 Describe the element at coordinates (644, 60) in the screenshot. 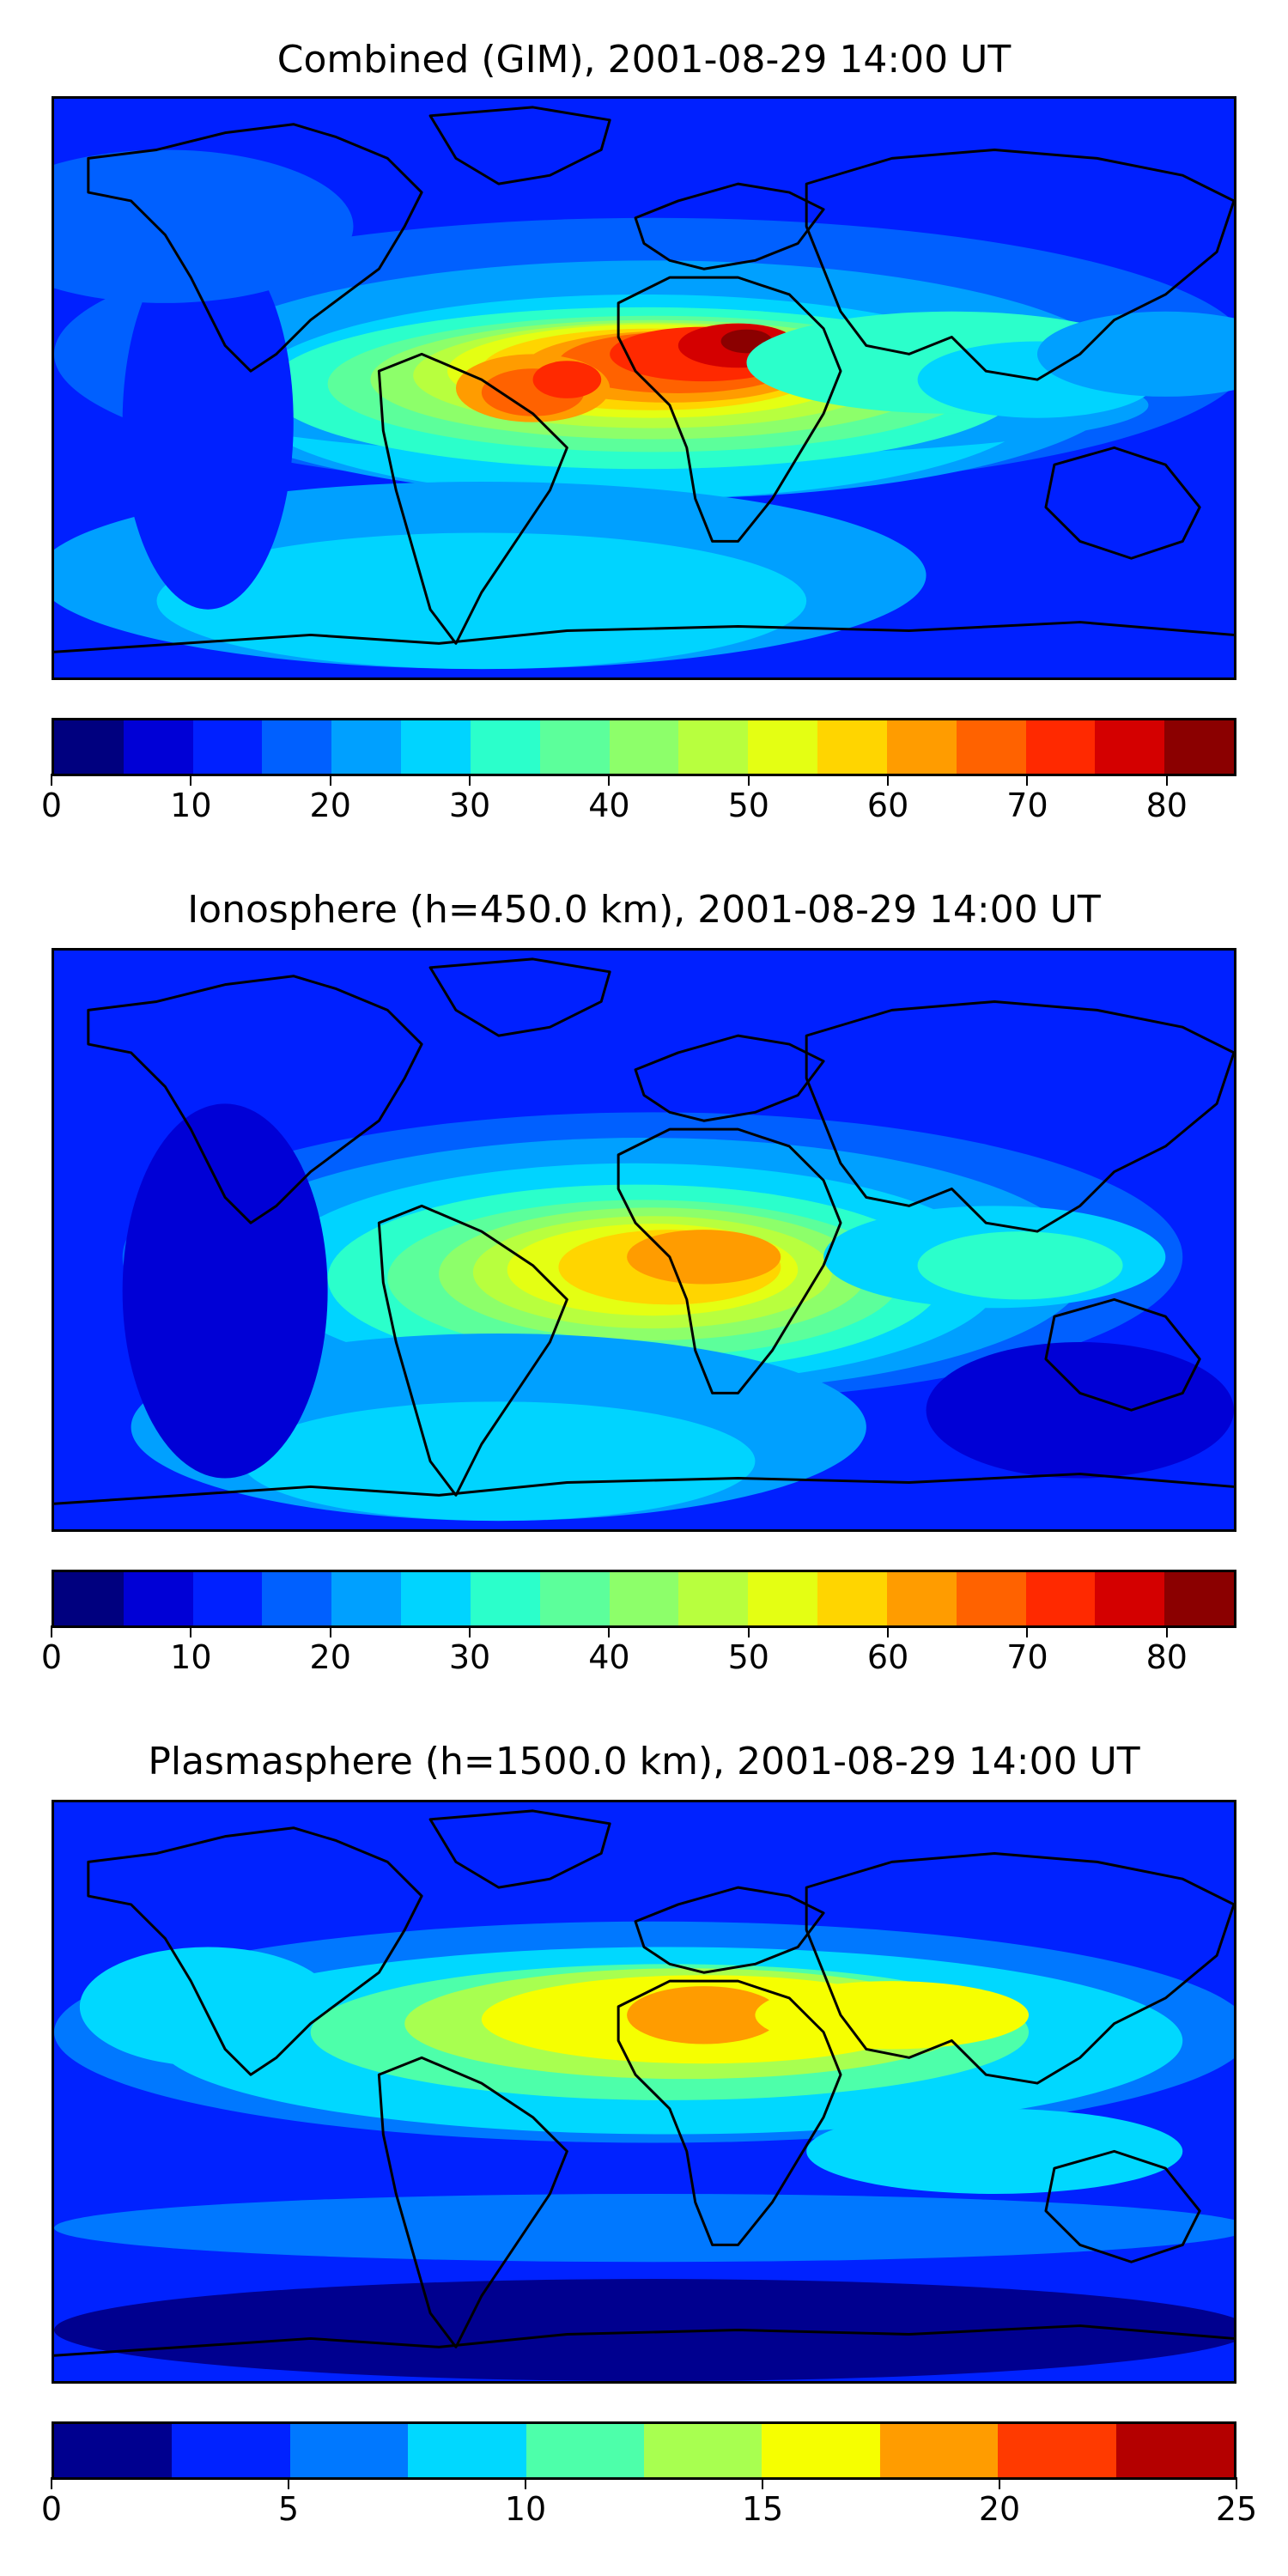

I see `panel-1-title: Combined (GIM), 2001-08-29 14:00 UT` at that location.